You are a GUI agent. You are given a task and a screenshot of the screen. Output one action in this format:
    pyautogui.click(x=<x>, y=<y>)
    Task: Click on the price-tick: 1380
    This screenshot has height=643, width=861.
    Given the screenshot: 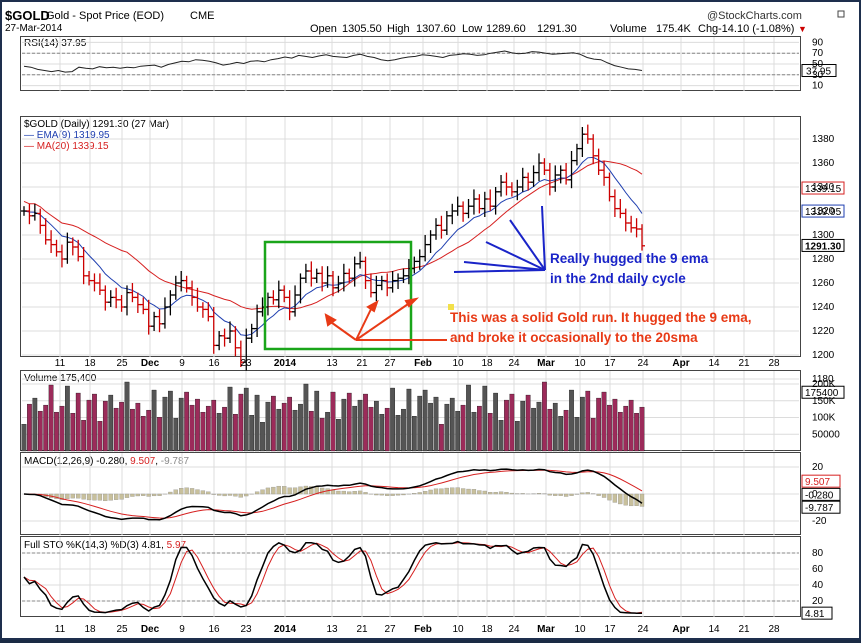 What is the action you would take?
    pyautogui.click(x=823, y=139)
    